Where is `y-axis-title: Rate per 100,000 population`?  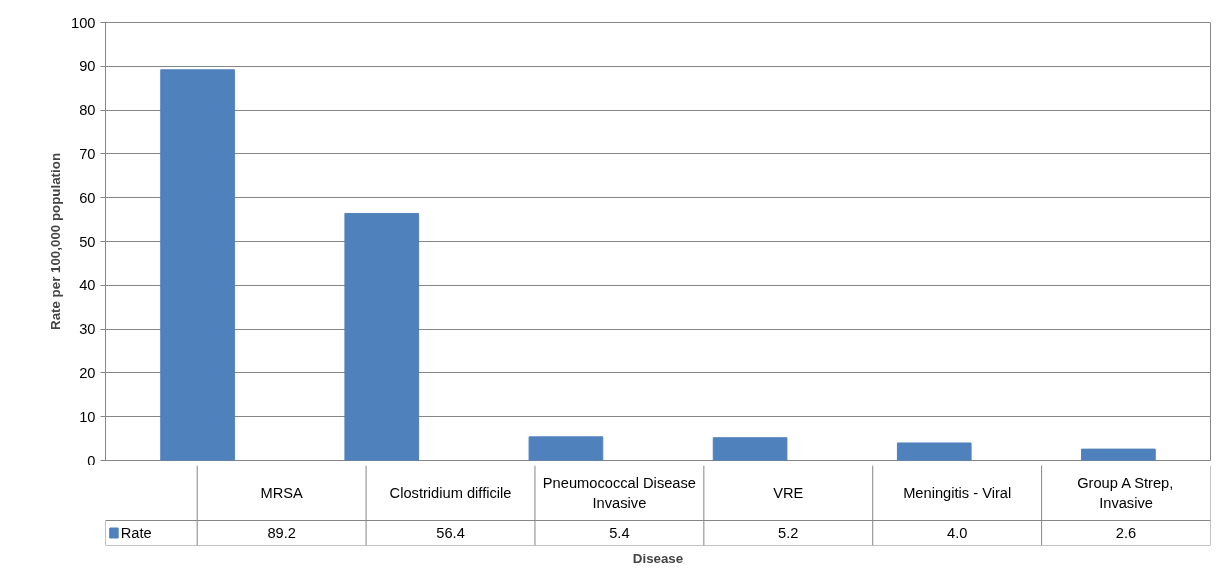 y-axis-title: Rate per 100,000 population is located at coordinates (56, 241).